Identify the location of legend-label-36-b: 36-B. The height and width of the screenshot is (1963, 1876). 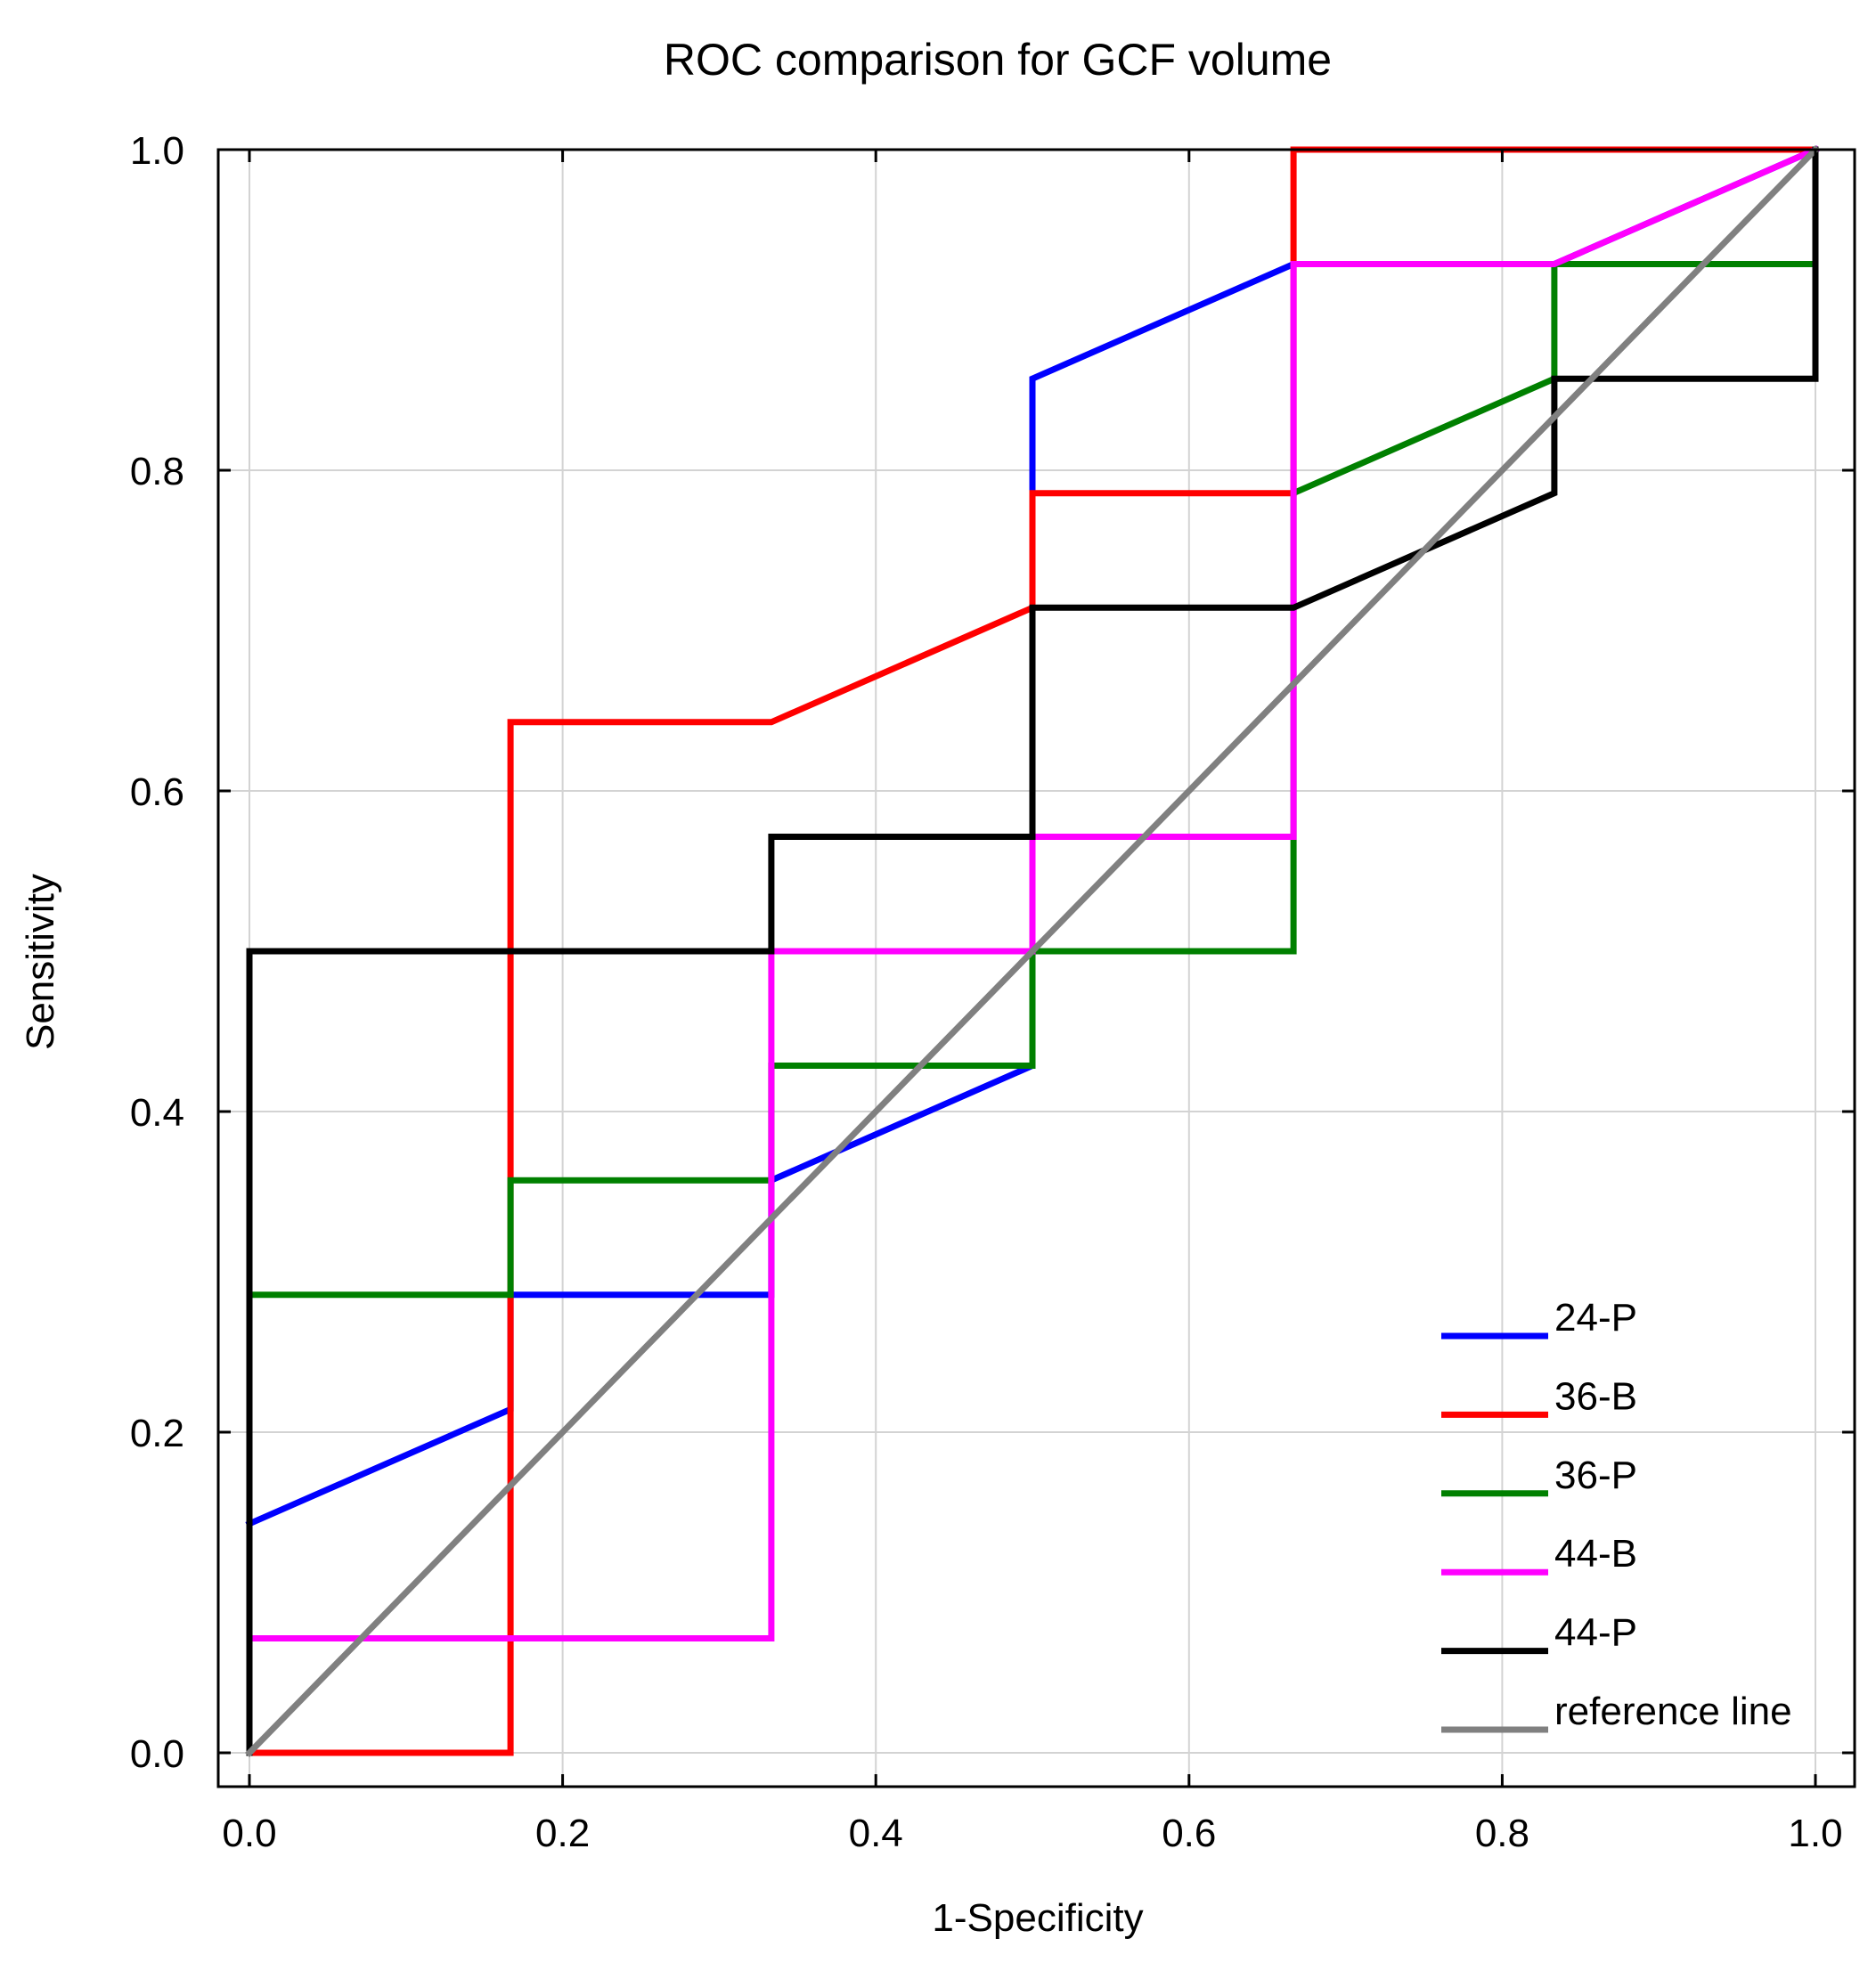
(1595, 1396).